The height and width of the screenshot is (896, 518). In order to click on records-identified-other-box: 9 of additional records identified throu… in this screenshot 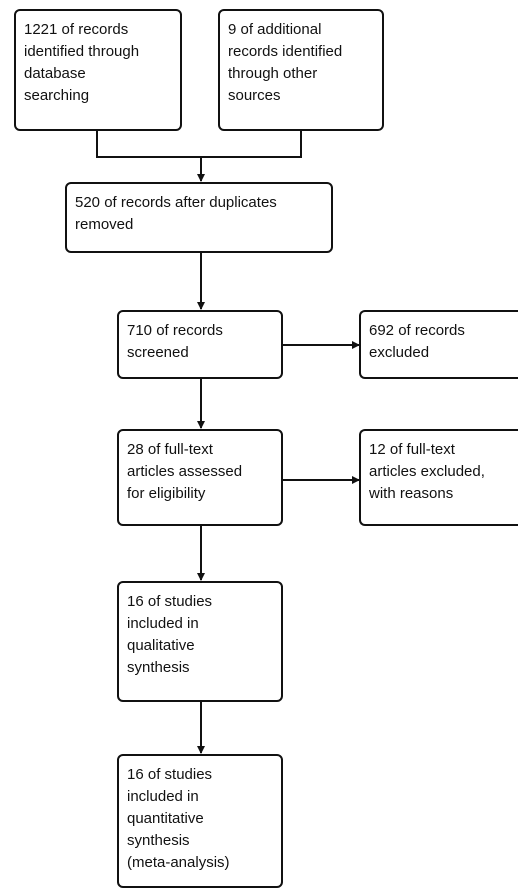, I will do `click(301, 70)`.